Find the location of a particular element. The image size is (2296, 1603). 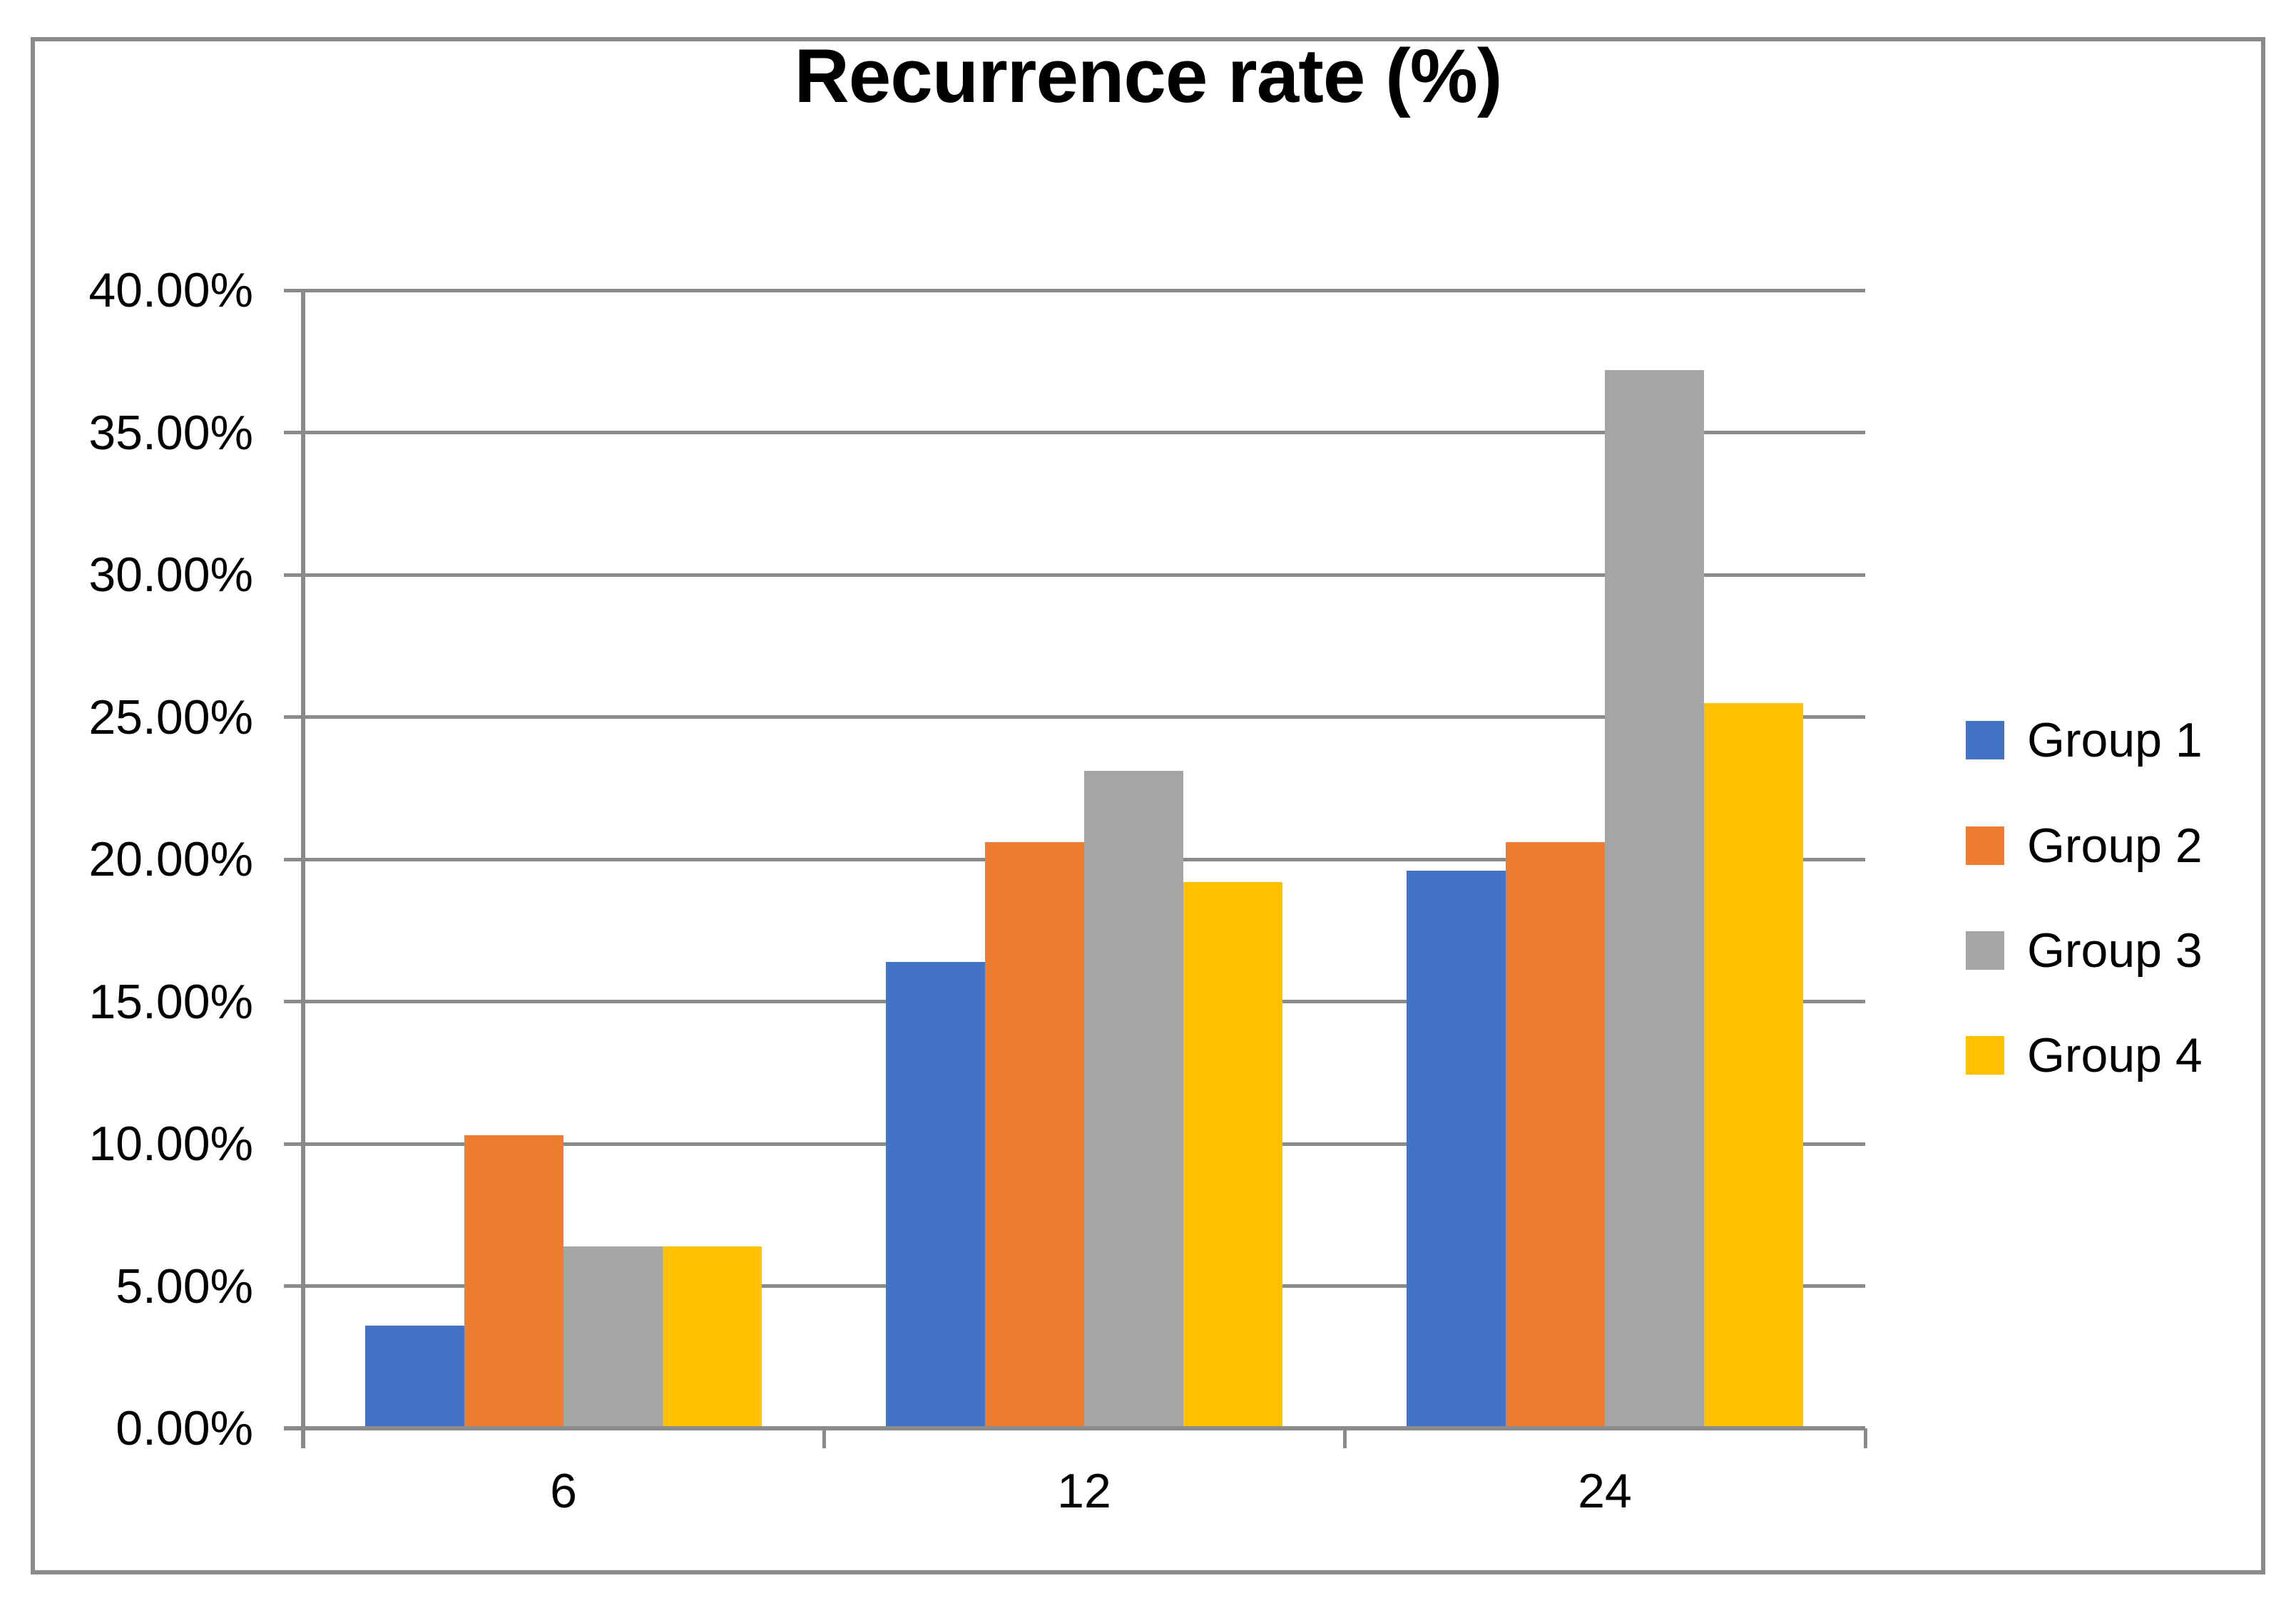

legend-item-group-2: Group 2 is located at coordinates (2115, 846).